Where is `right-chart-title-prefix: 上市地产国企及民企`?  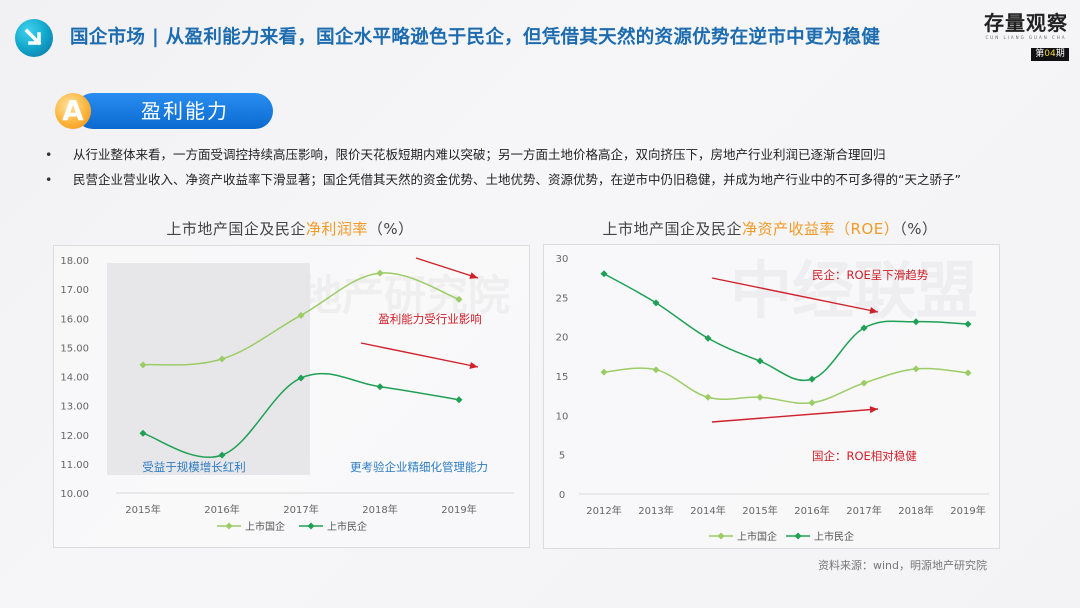 right-chart-title-prefix: 上市地产国企及民企 is located at coordinates (672, 229).